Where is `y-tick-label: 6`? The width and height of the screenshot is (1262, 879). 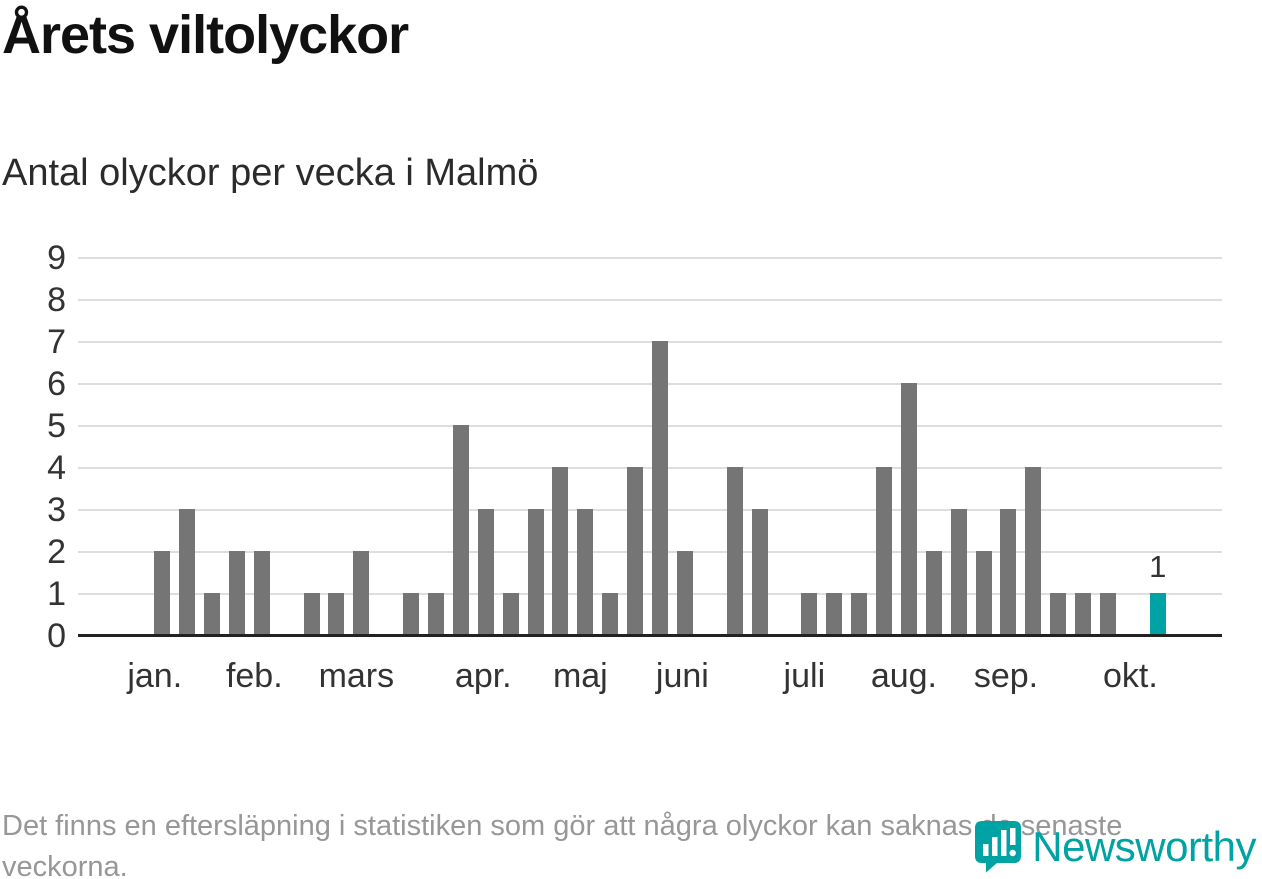 y-tick-label: 6 is located at coordinates (56, 384).